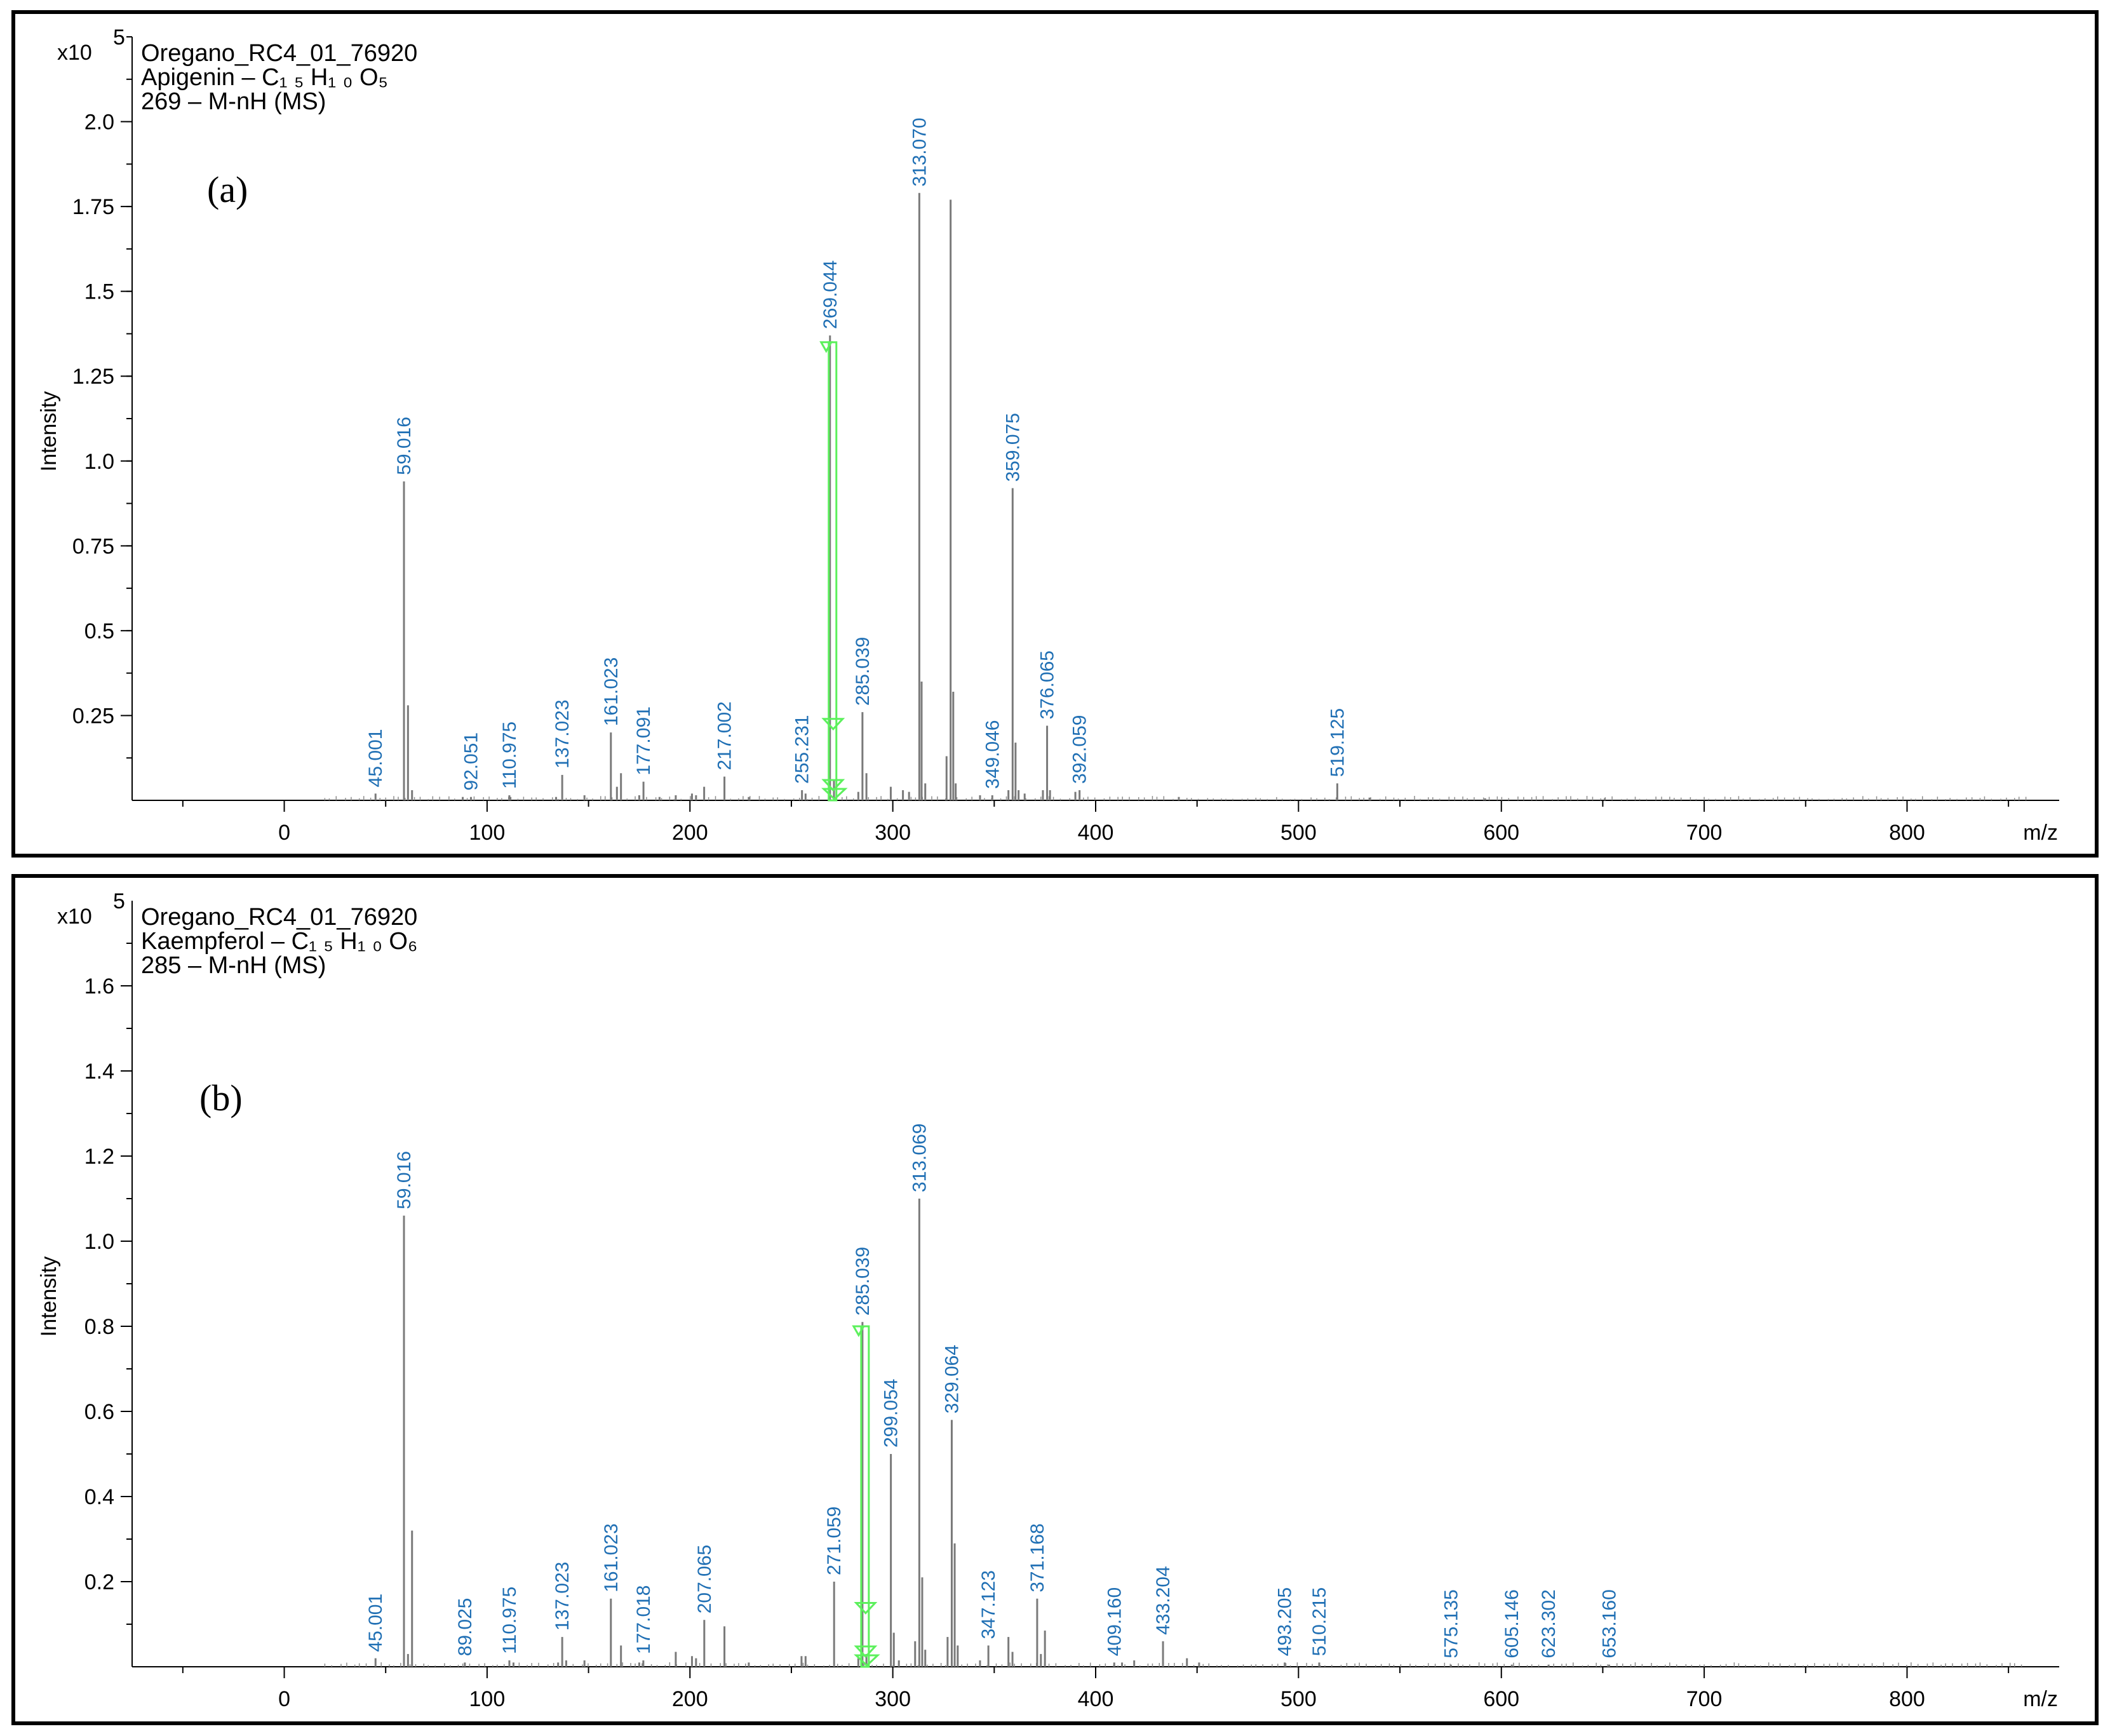 Image resolution: width=2110 pixels, height=1736 pixels. What do you see at coordinates (99, 1327) in the screenshot?
I see `y-tick-label: 0.8` at bounding box center [99, 1327].